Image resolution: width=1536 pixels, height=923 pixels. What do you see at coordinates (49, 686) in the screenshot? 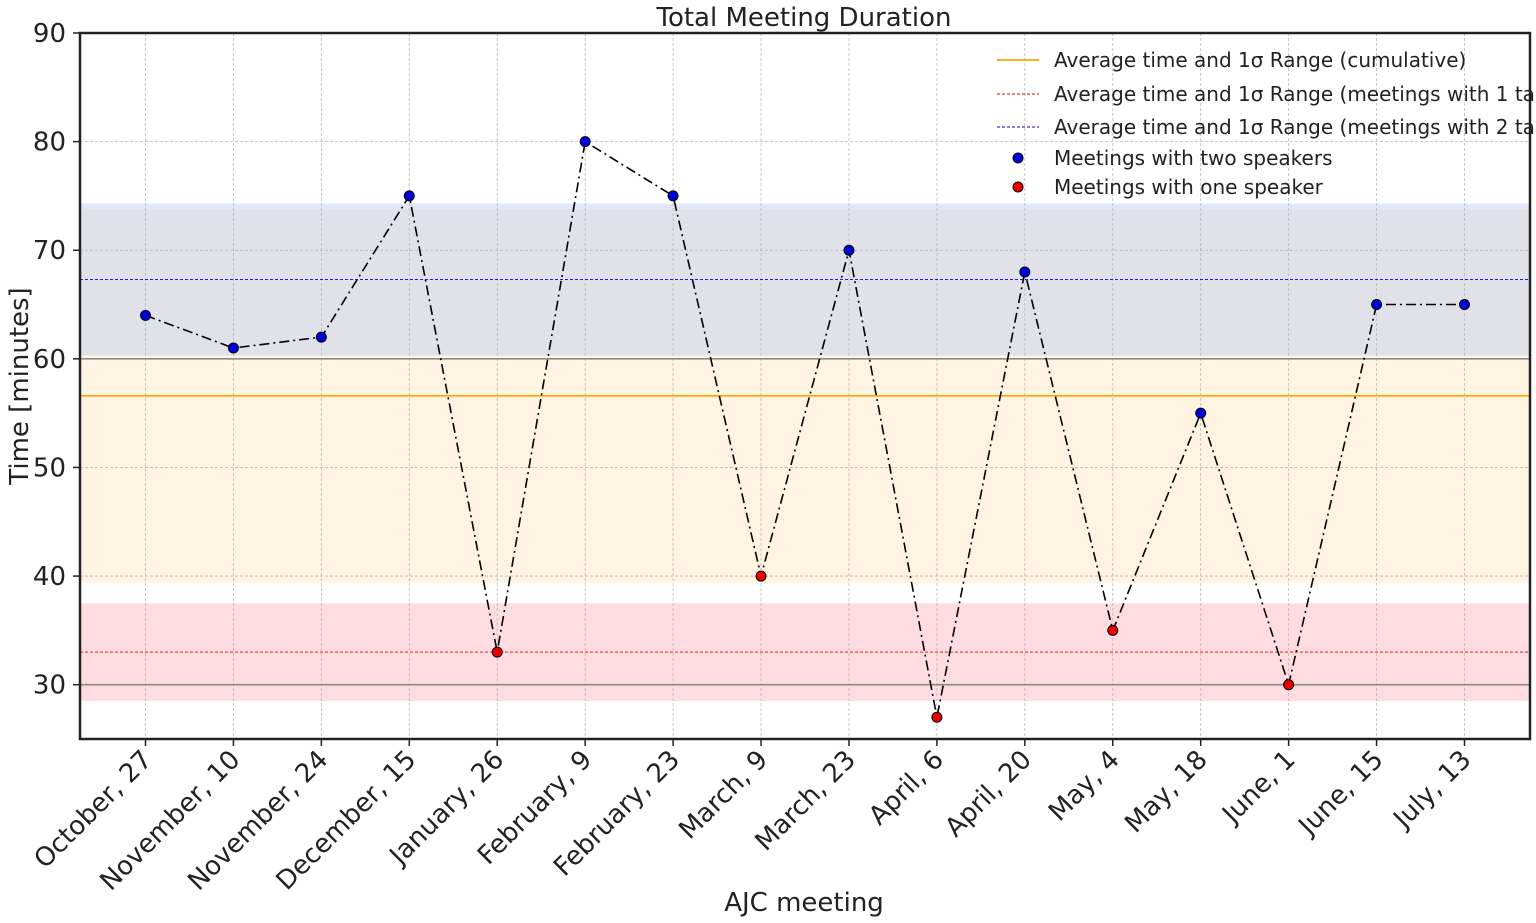
I see `y-tick-label-0: 30` at bounding box center [49, 686].